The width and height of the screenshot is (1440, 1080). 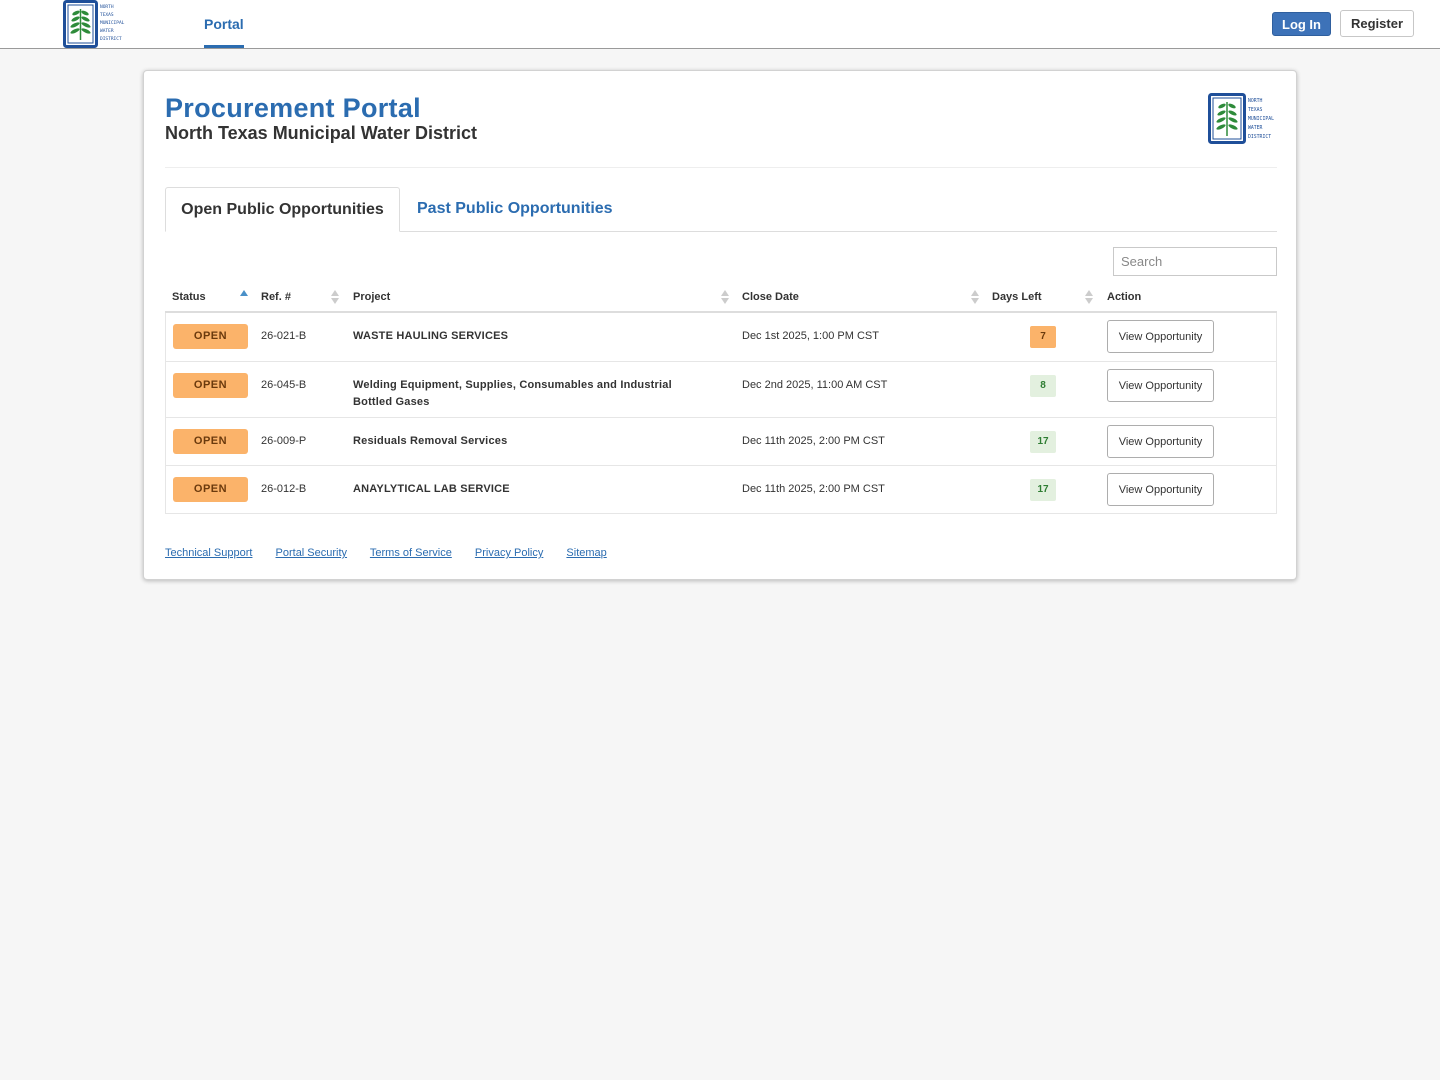 What do you see at coordinates (1043, 337) in the screenshot?
I see `days-left-badge: 7` at bounding box center [1043, 337].